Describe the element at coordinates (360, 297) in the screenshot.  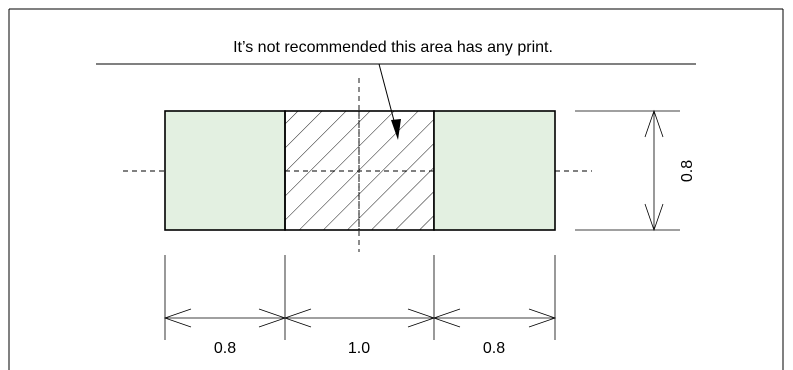
I see `width-extension-lines` at that location.